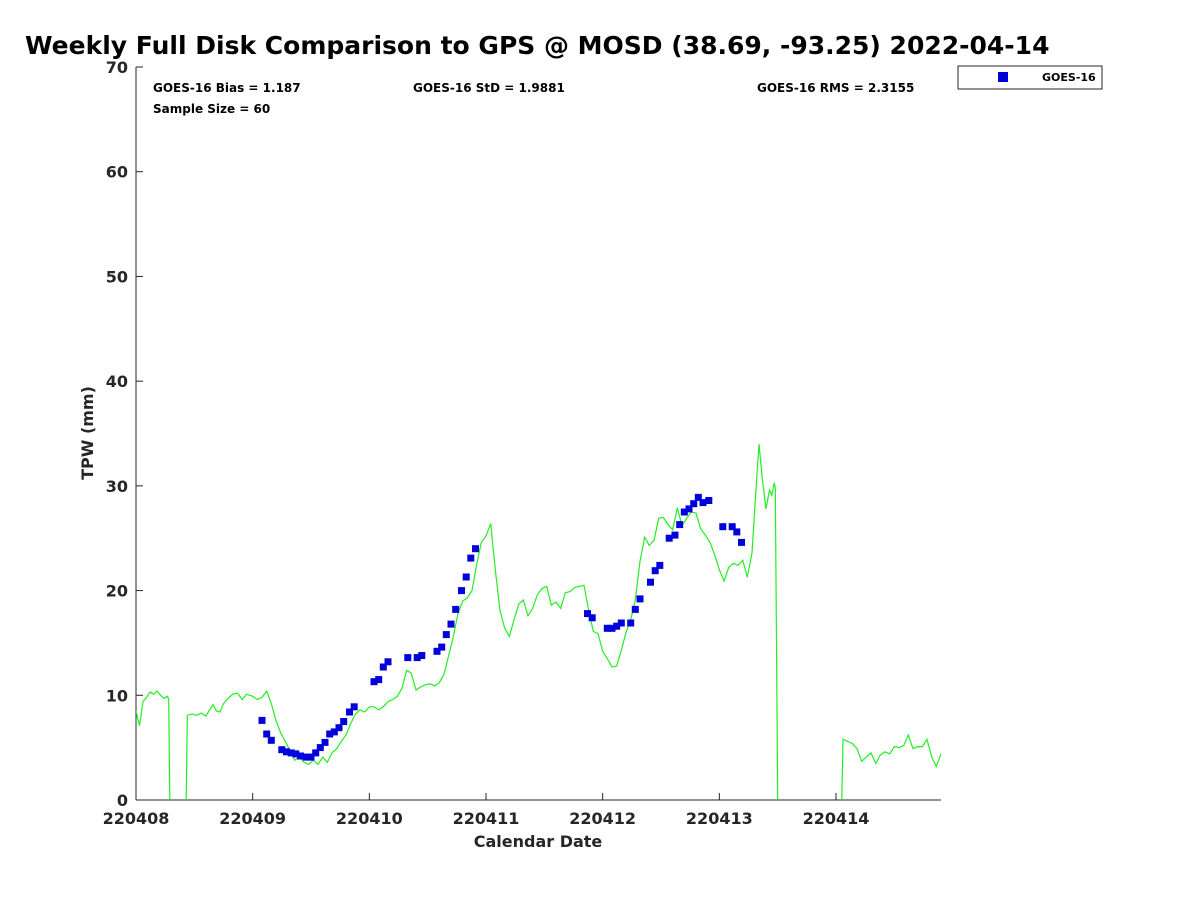  I want to click on y-tick-label: 20, so click(117, 591).